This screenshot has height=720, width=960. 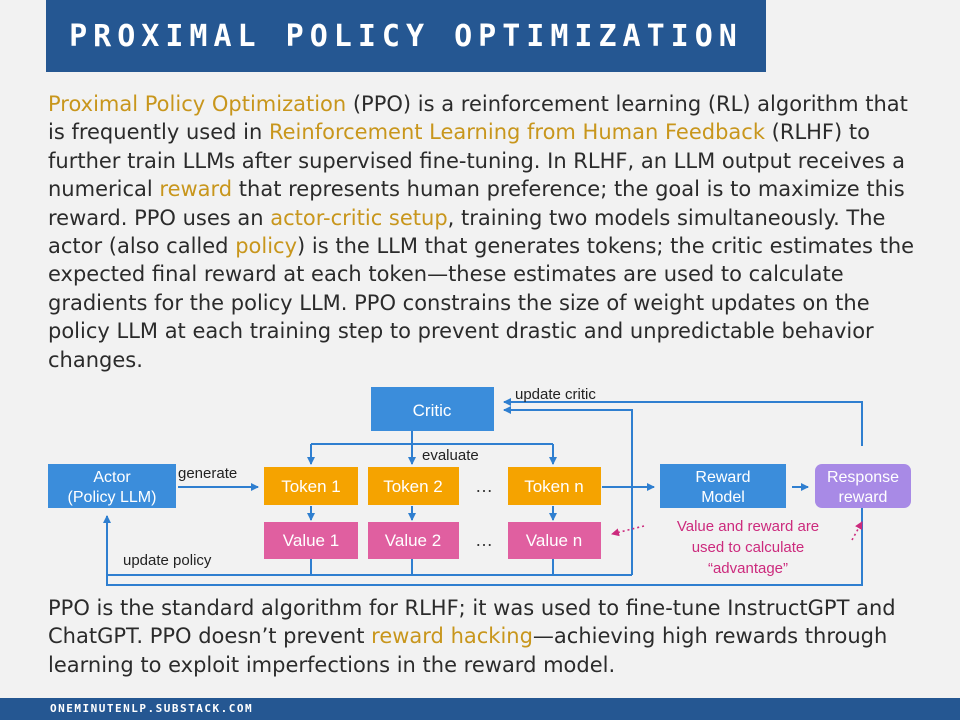 I want to click on reward-model-box, so click(x=723, y=486).